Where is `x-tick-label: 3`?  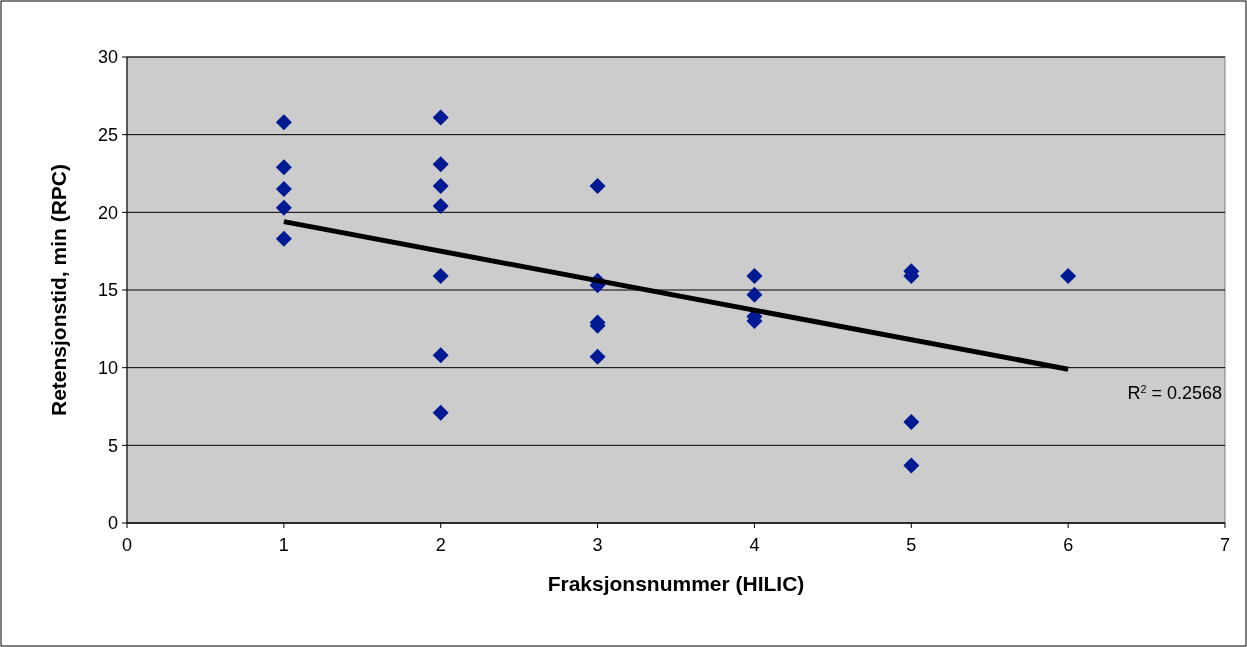
x-tick-label: 3 is located at coordinates (597, 545).